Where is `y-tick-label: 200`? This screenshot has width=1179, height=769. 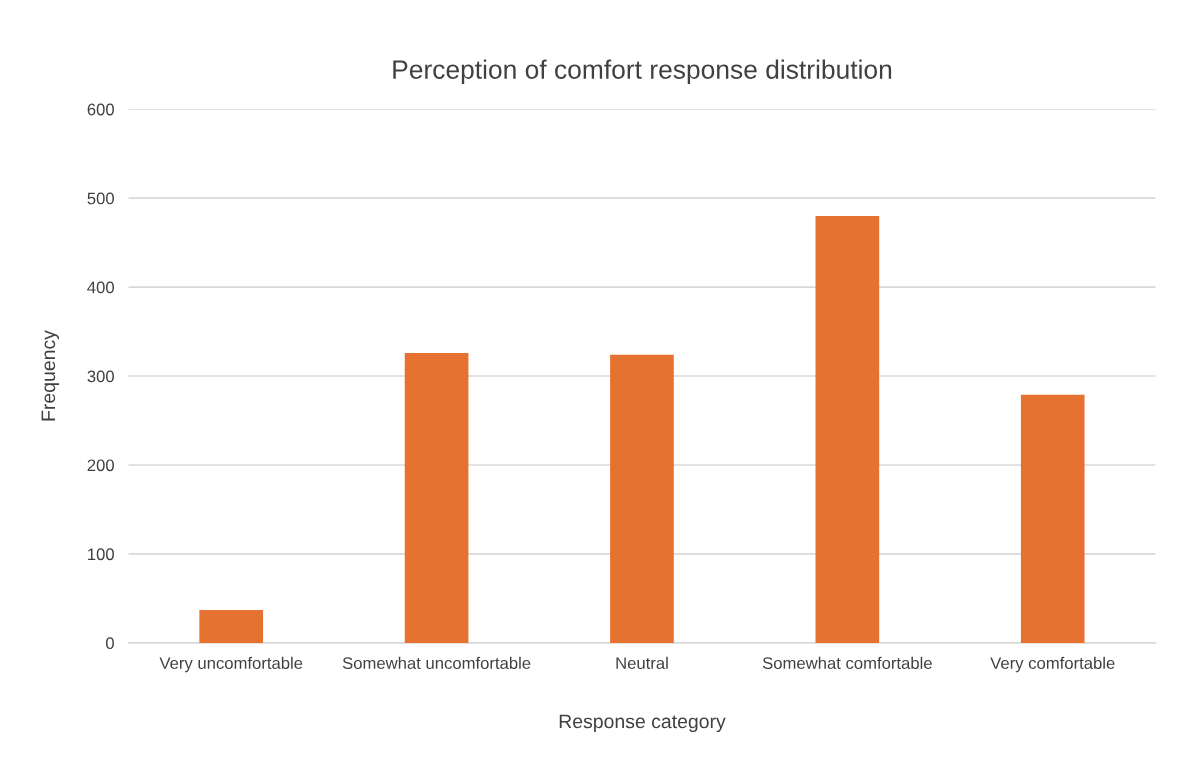 y-tick-label: 200 is located at coordinates (100, 465).